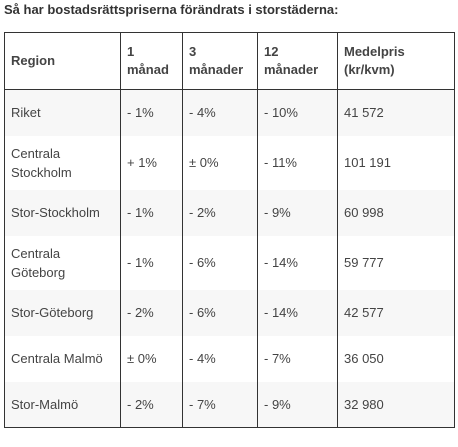 The width and height of the screenshot is (458, 447). What do you see at coordinates (364, 113) in the screenshot?
I see `cell-average-price: 41 572` at bounding box center [364, 113].